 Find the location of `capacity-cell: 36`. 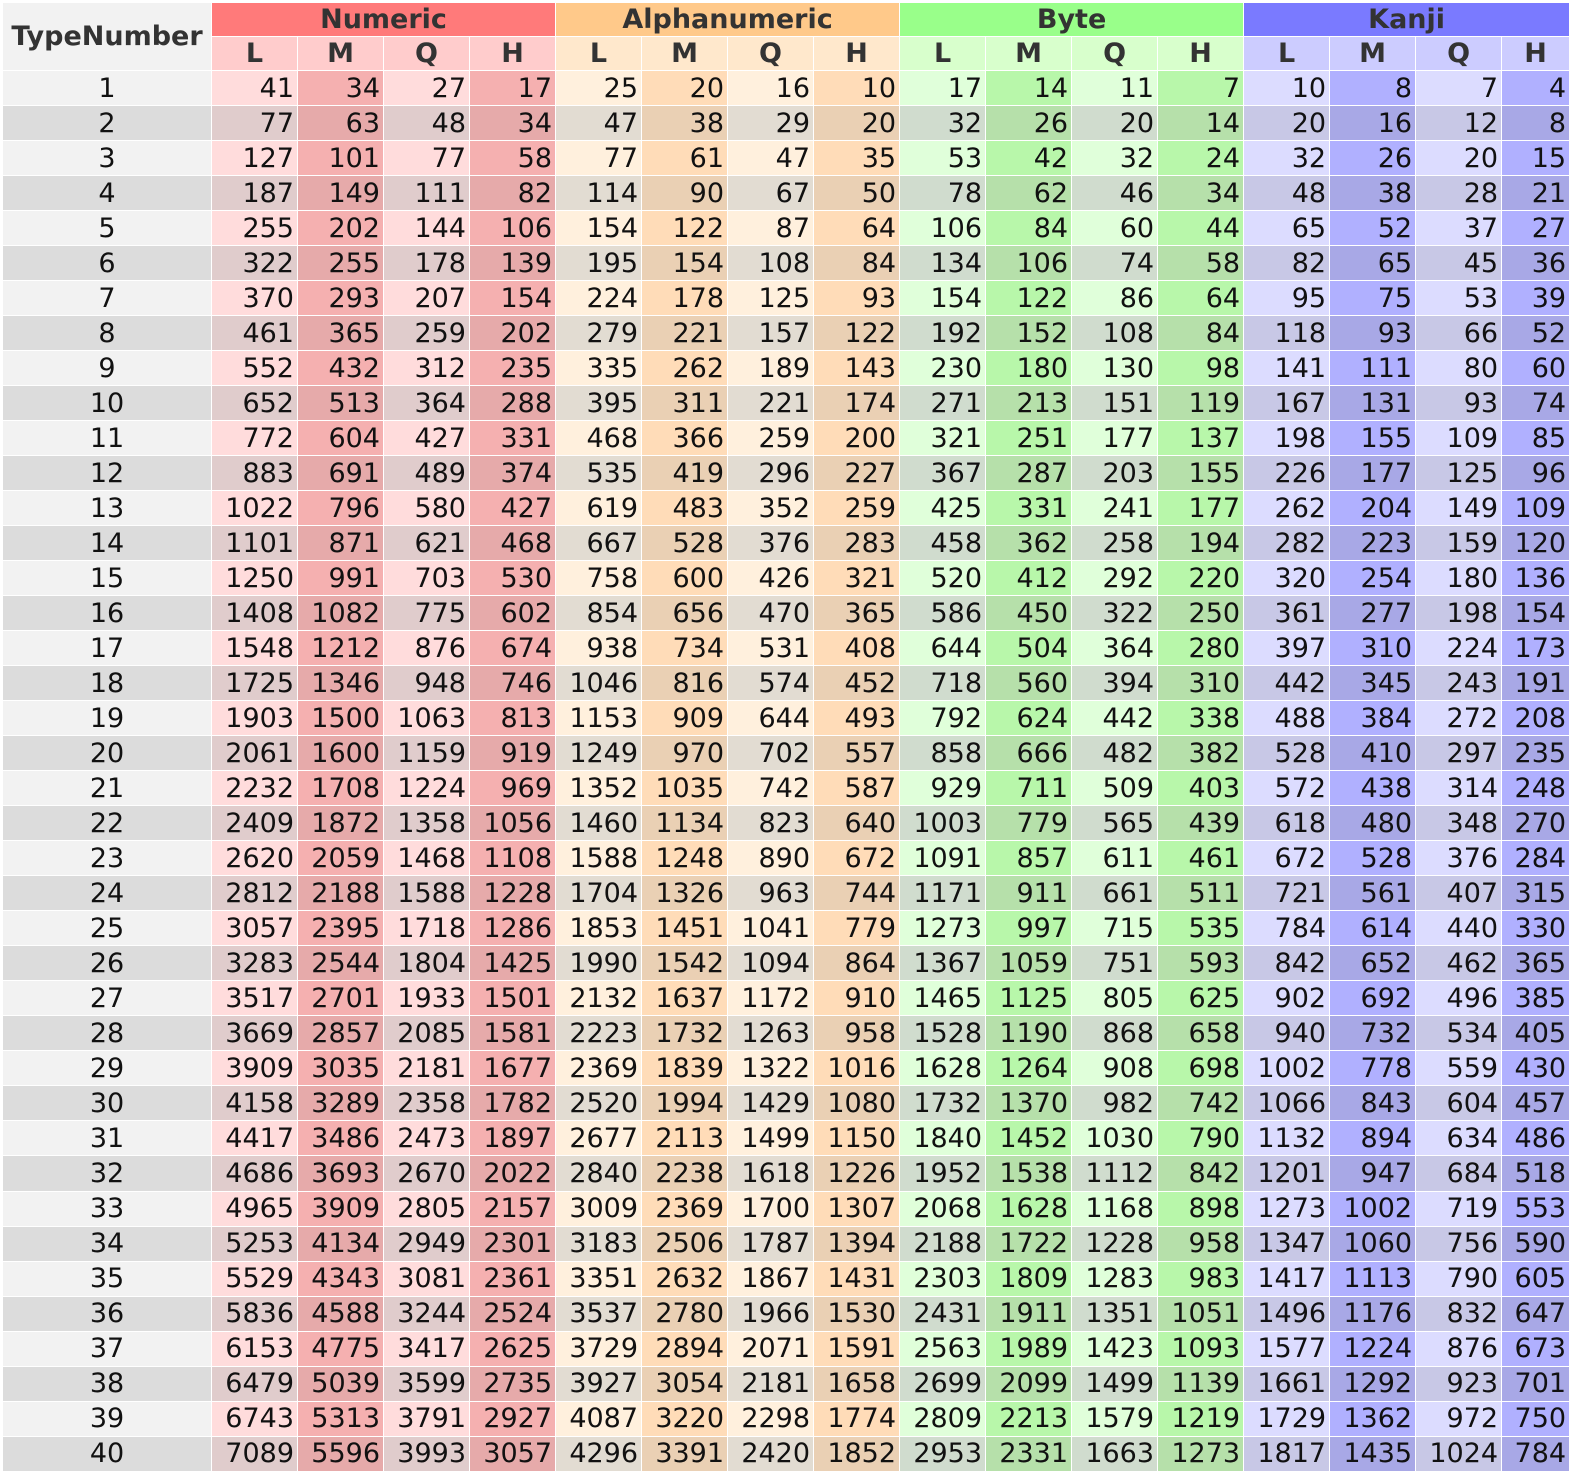

capacity-cell: 36 is located at coordinates (1535, 263).